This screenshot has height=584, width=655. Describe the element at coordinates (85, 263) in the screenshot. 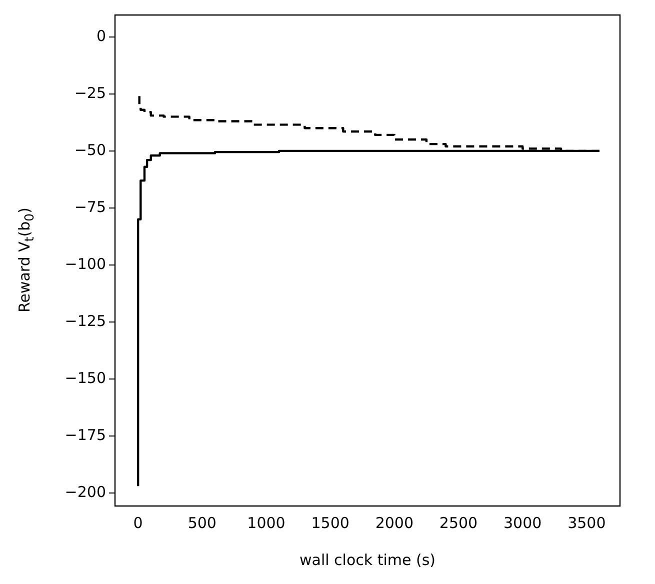

I see `y-tick-label: −100` at that location.